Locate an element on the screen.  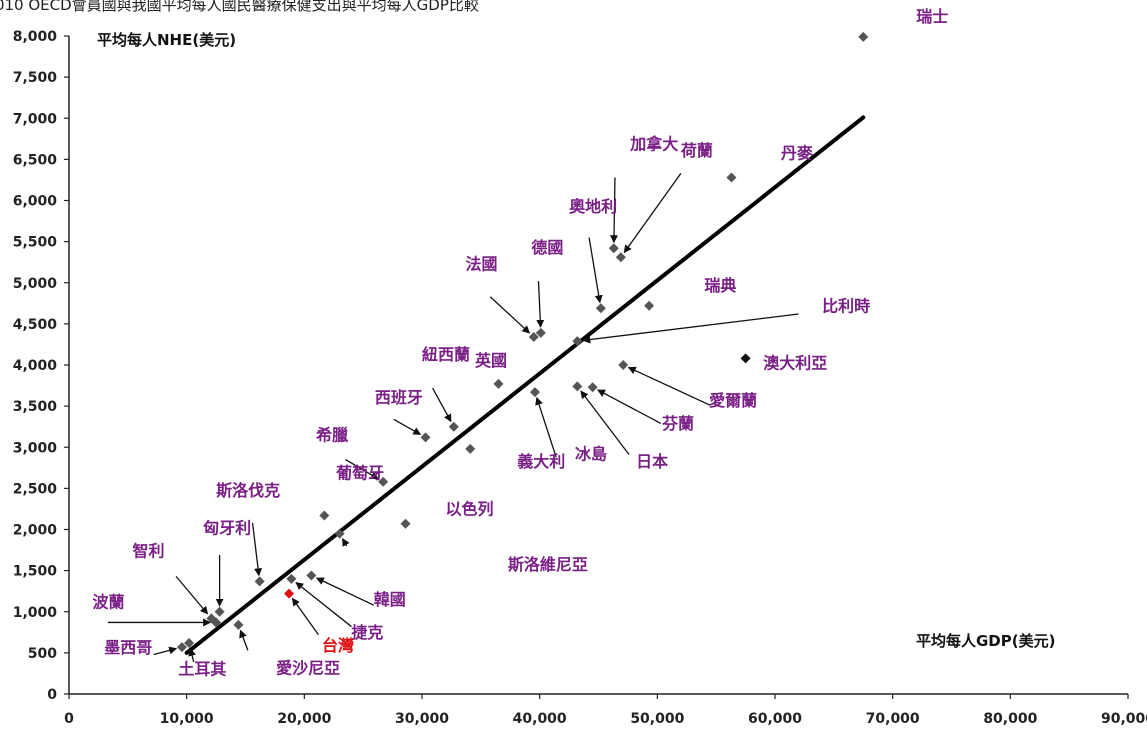
y-tick-label: 5,000 is located at coordinates (35, 284).